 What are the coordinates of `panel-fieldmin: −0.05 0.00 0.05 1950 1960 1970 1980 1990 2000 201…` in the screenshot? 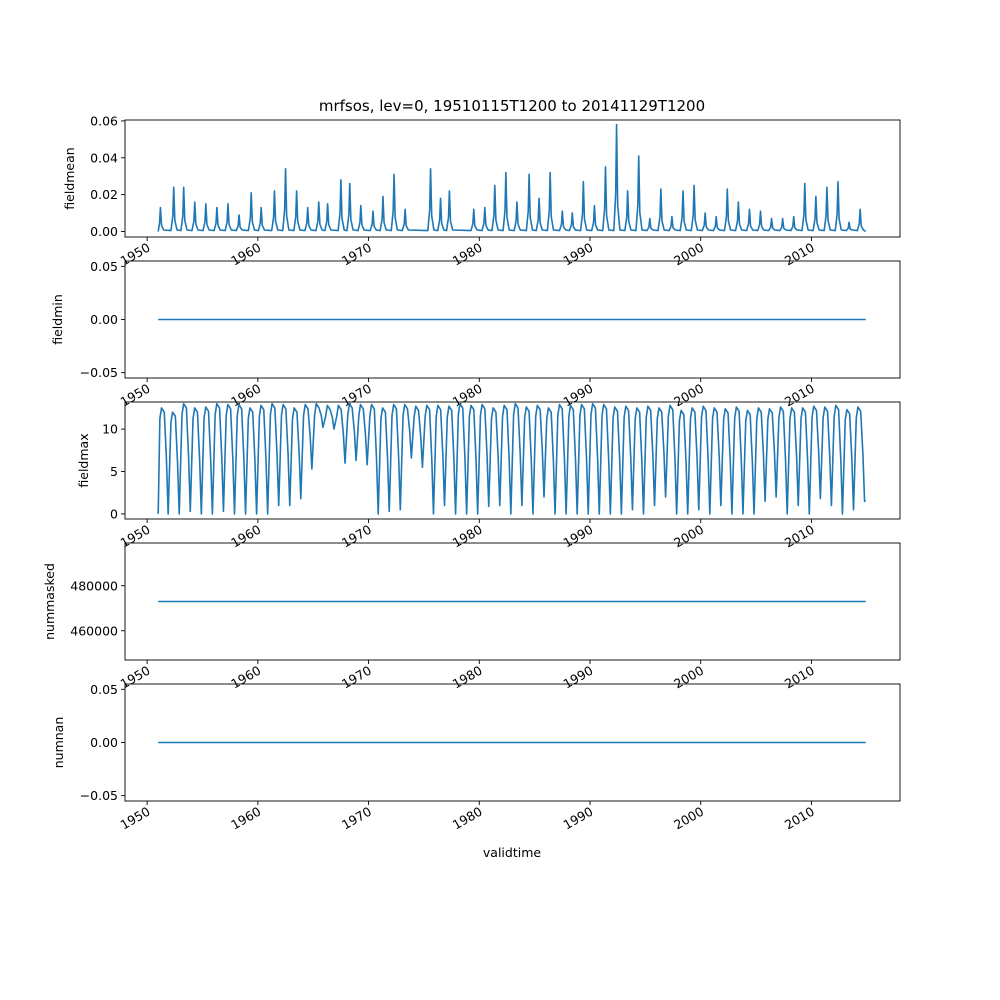 It's located at (475, 334).